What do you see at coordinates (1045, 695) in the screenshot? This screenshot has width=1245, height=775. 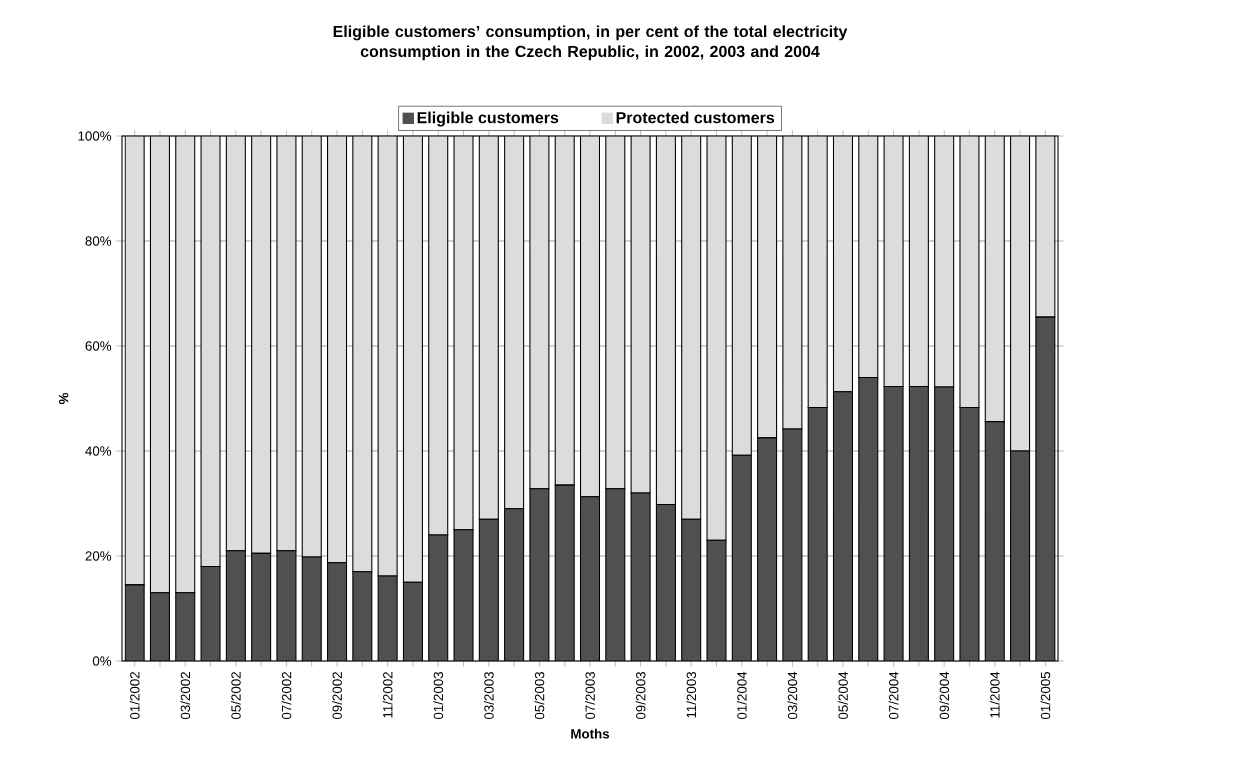 I see `x-tick-label: 01/2005` at bounding box center [1045, 695].